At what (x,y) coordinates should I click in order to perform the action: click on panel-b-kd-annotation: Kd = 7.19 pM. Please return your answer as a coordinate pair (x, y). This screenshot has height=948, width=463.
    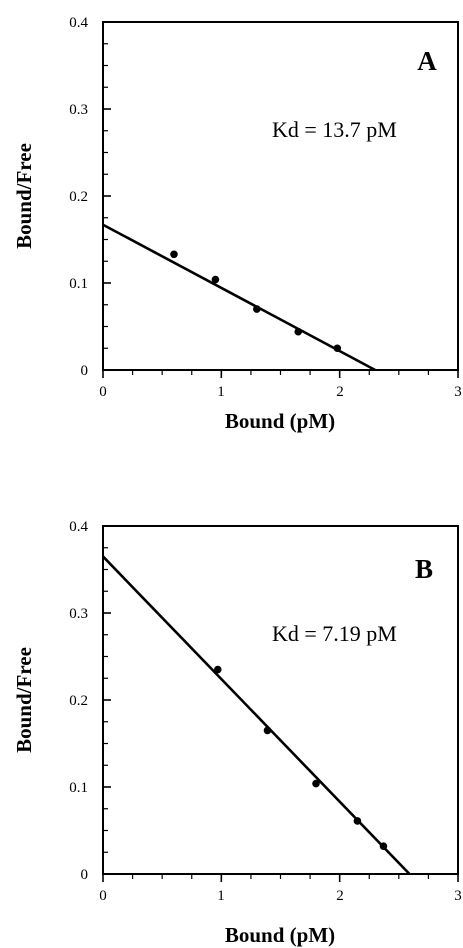
    Looking at the image, I should click on (334, 633).